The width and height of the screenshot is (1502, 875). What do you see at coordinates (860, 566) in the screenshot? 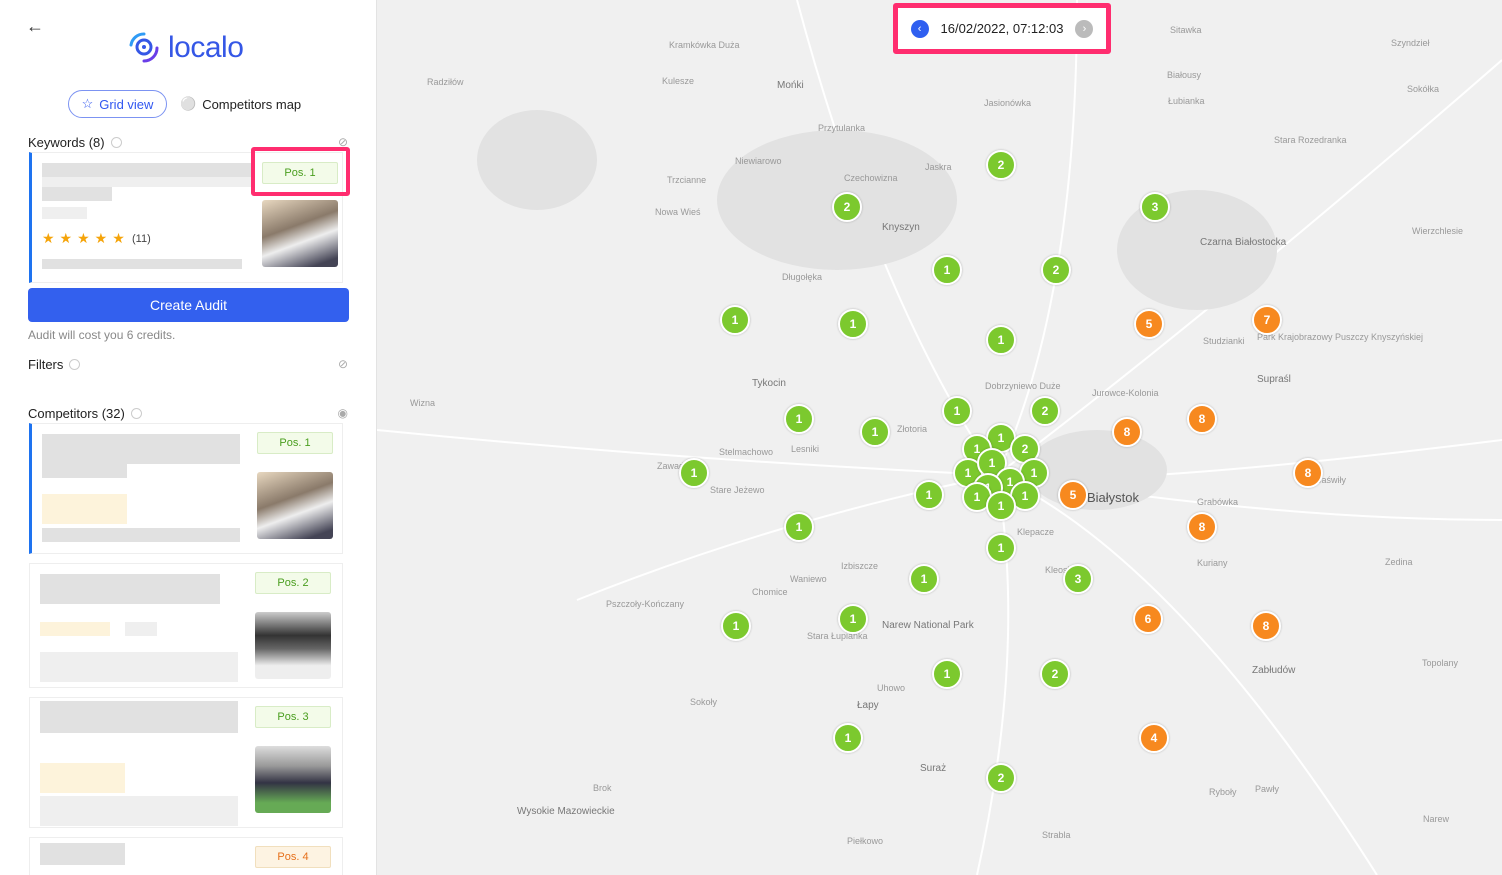
I see `map-place-label: Izbiszcze` at bounding box center [860, 566].